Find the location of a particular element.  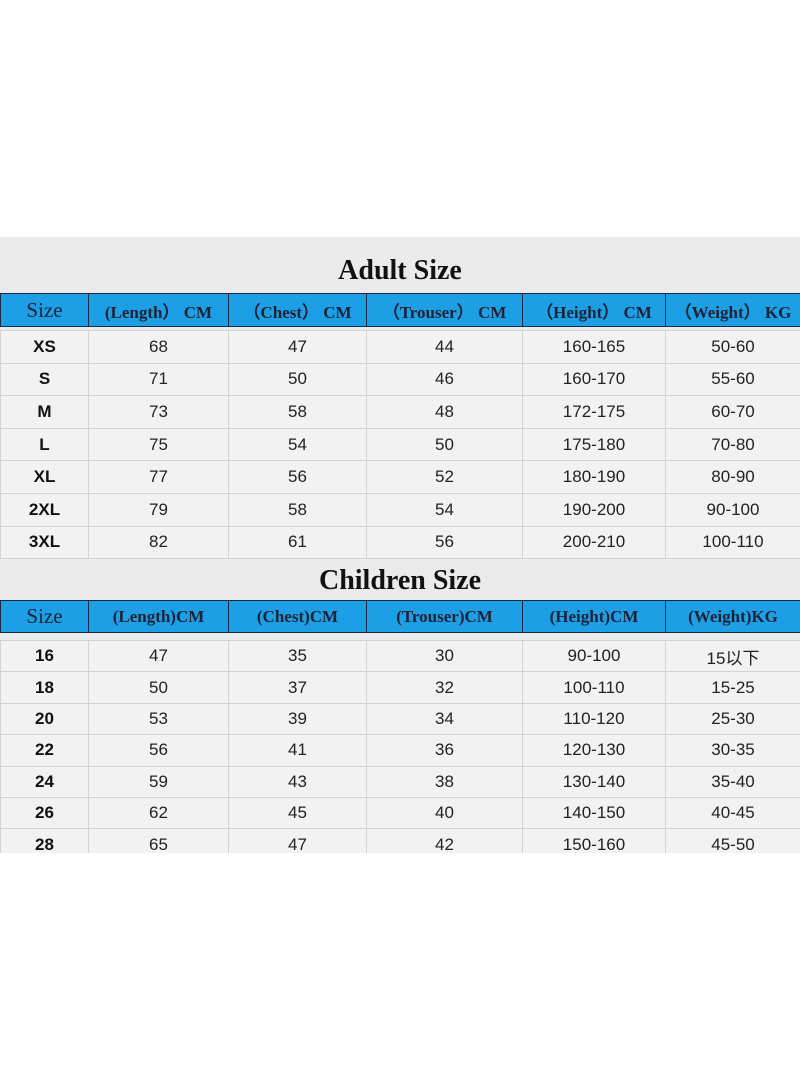

table-cell: 39 is located at coordinates (297, 719).